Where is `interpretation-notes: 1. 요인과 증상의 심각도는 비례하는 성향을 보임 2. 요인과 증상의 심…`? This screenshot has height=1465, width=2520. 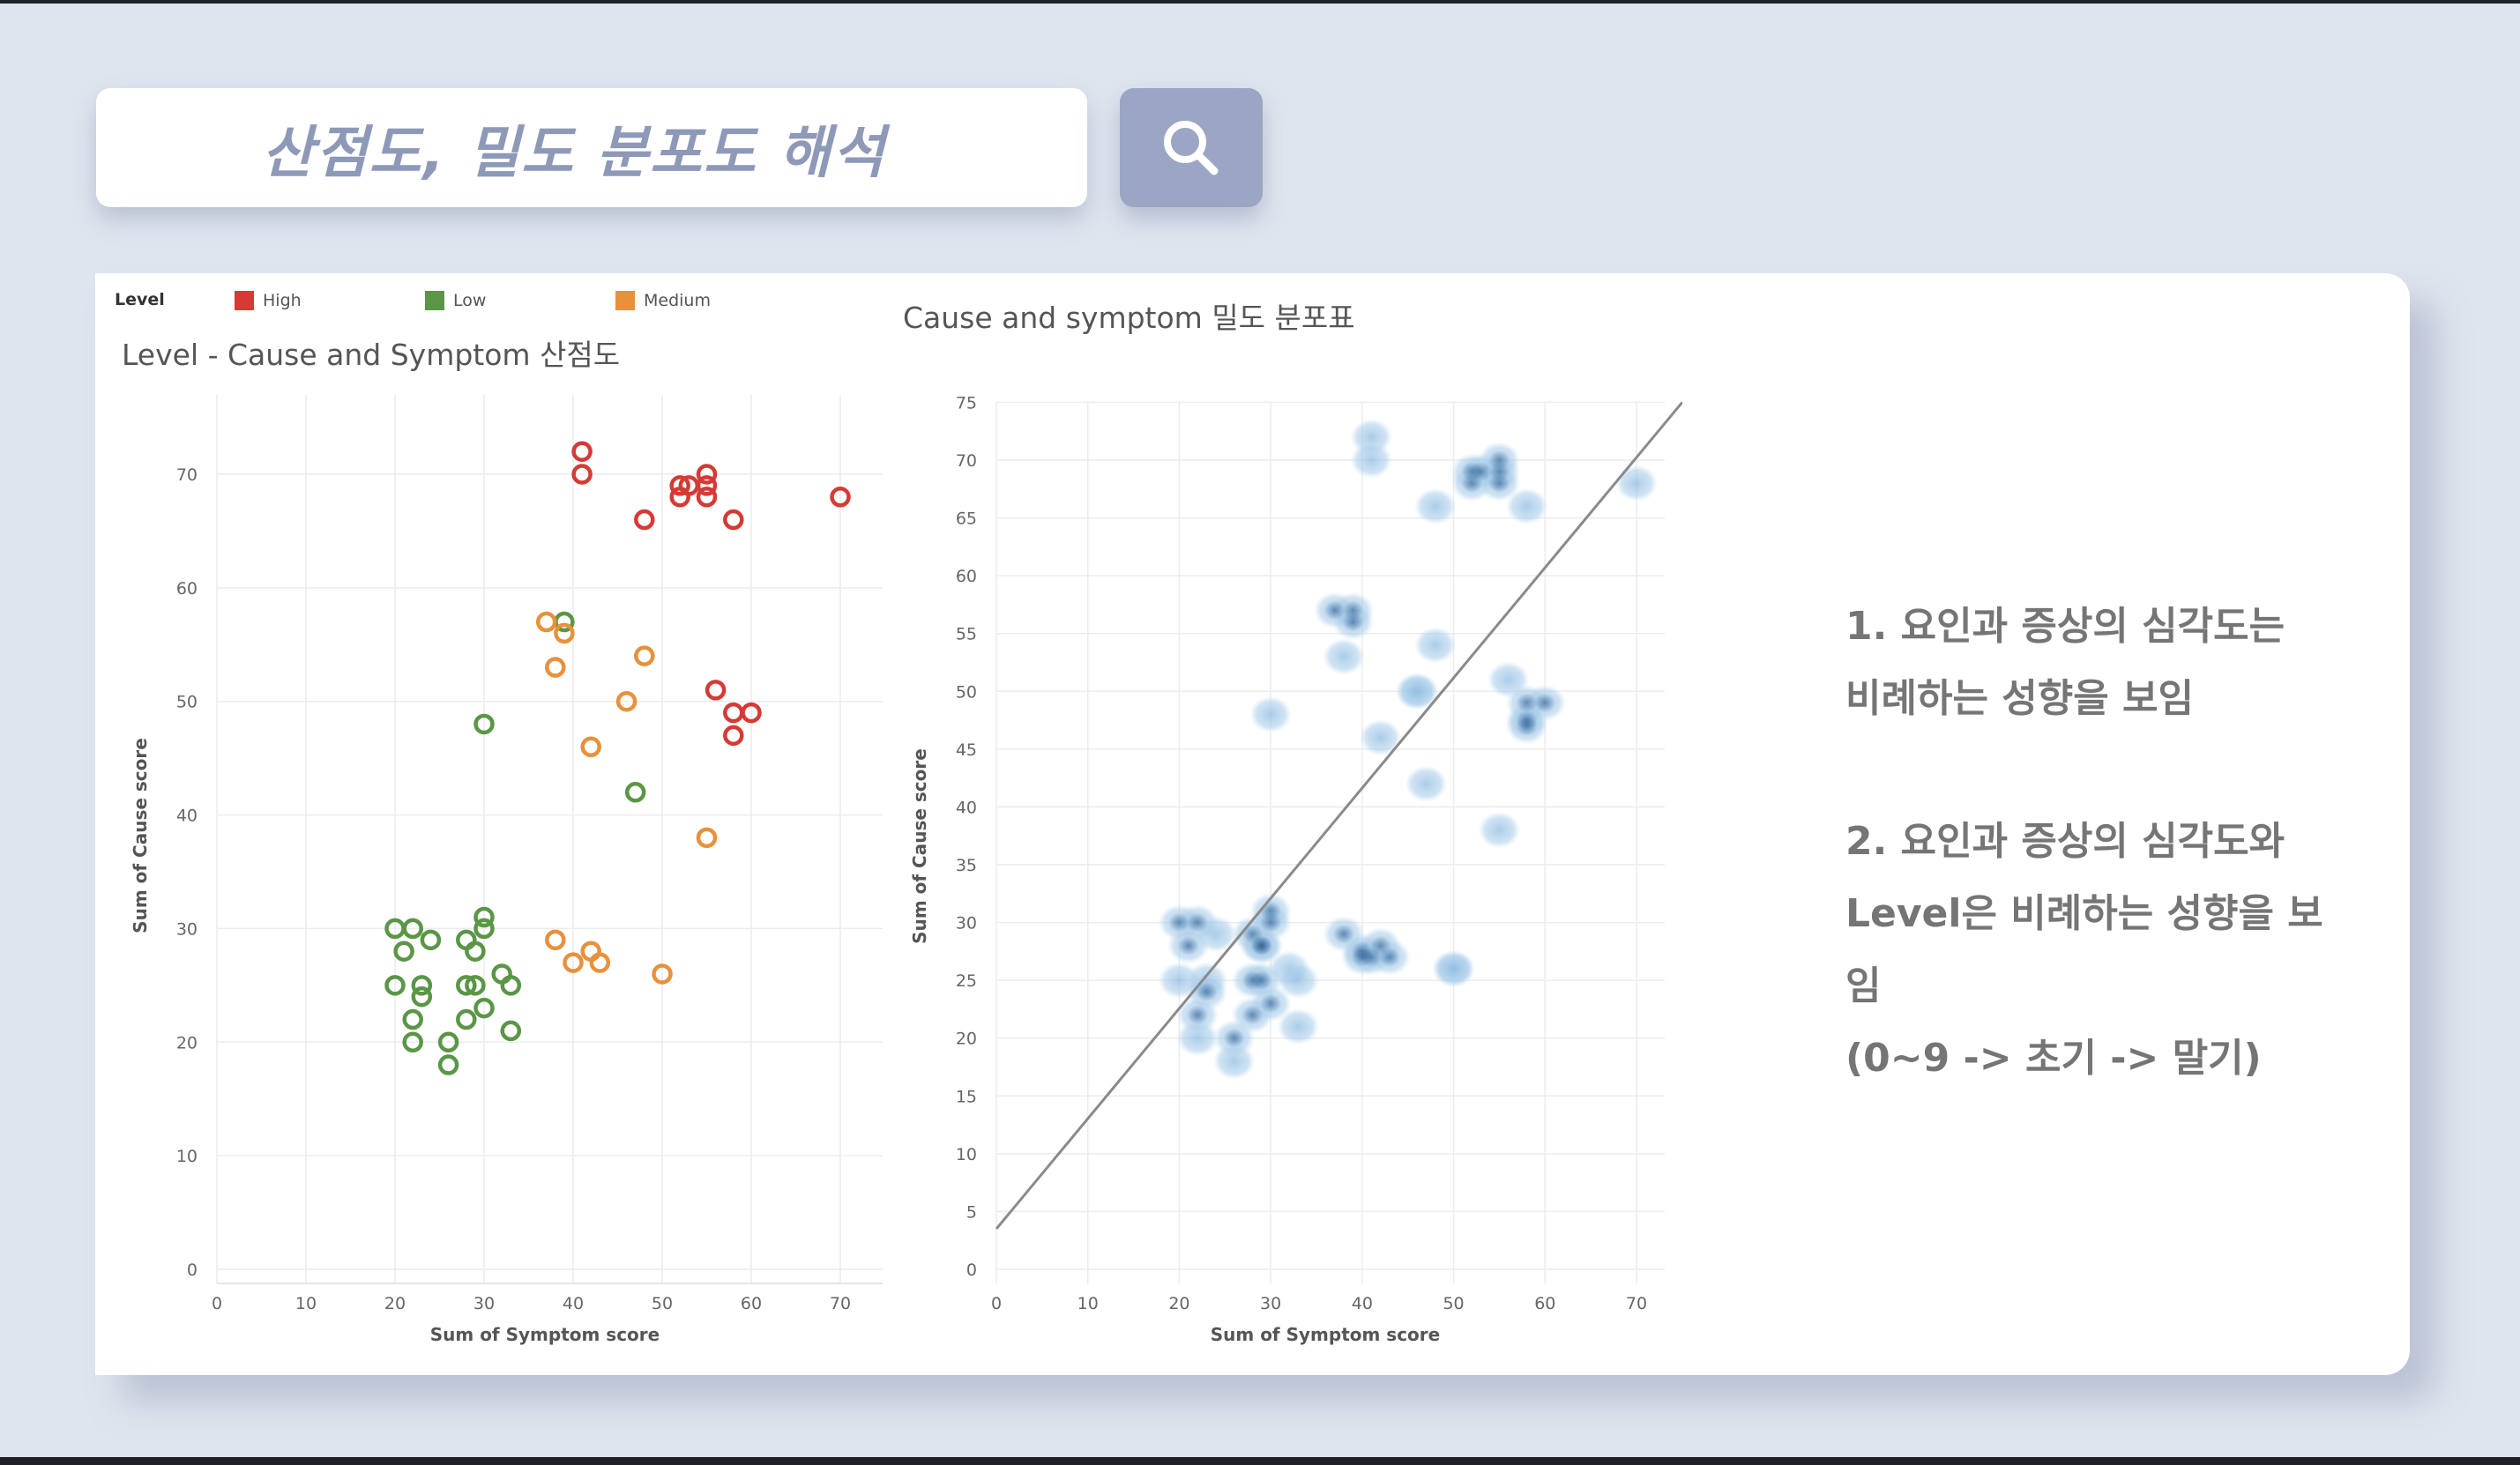
interpretation-notes: 1. 요인과 증상의 심각도는 비례하는 성향을 보임 2. 요인과 증상의 심… is located at coordinates (2110, 843).